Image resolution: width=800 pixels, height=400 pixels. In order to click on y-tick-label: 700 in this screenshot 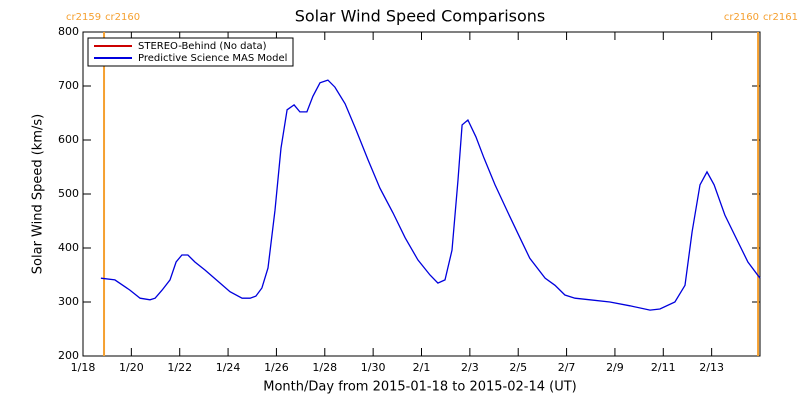, I will do `click(68, 85)`.